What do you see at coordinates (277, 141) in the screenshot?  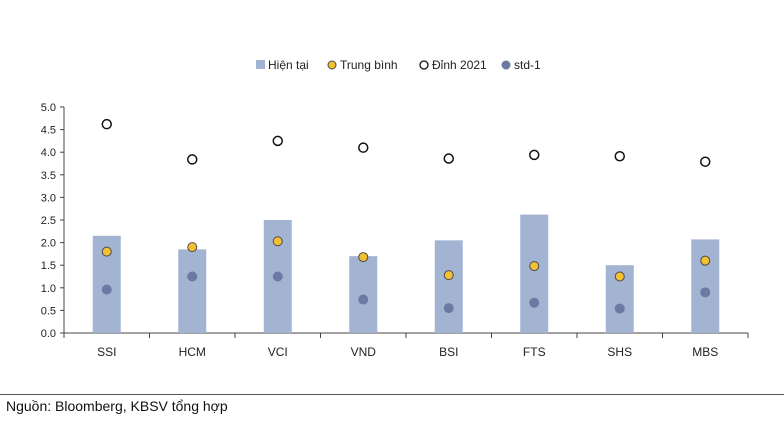 I see `marker-nh-2021-vci` at bounding box center [277, 141].